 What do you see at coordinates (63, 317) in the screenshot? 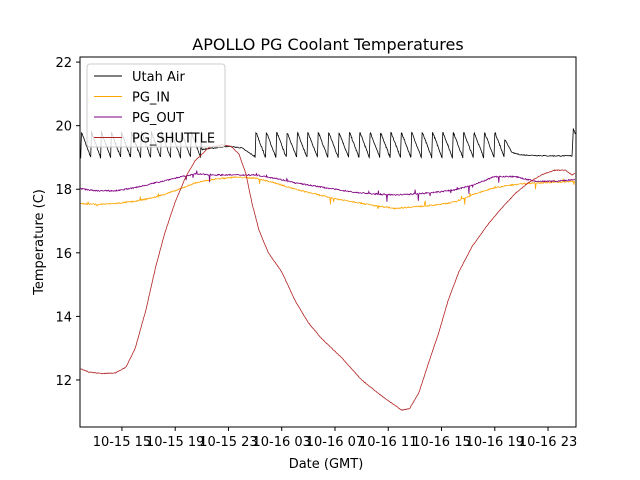
I see `y-tick-label: 14` at bounding box center [63, 317].